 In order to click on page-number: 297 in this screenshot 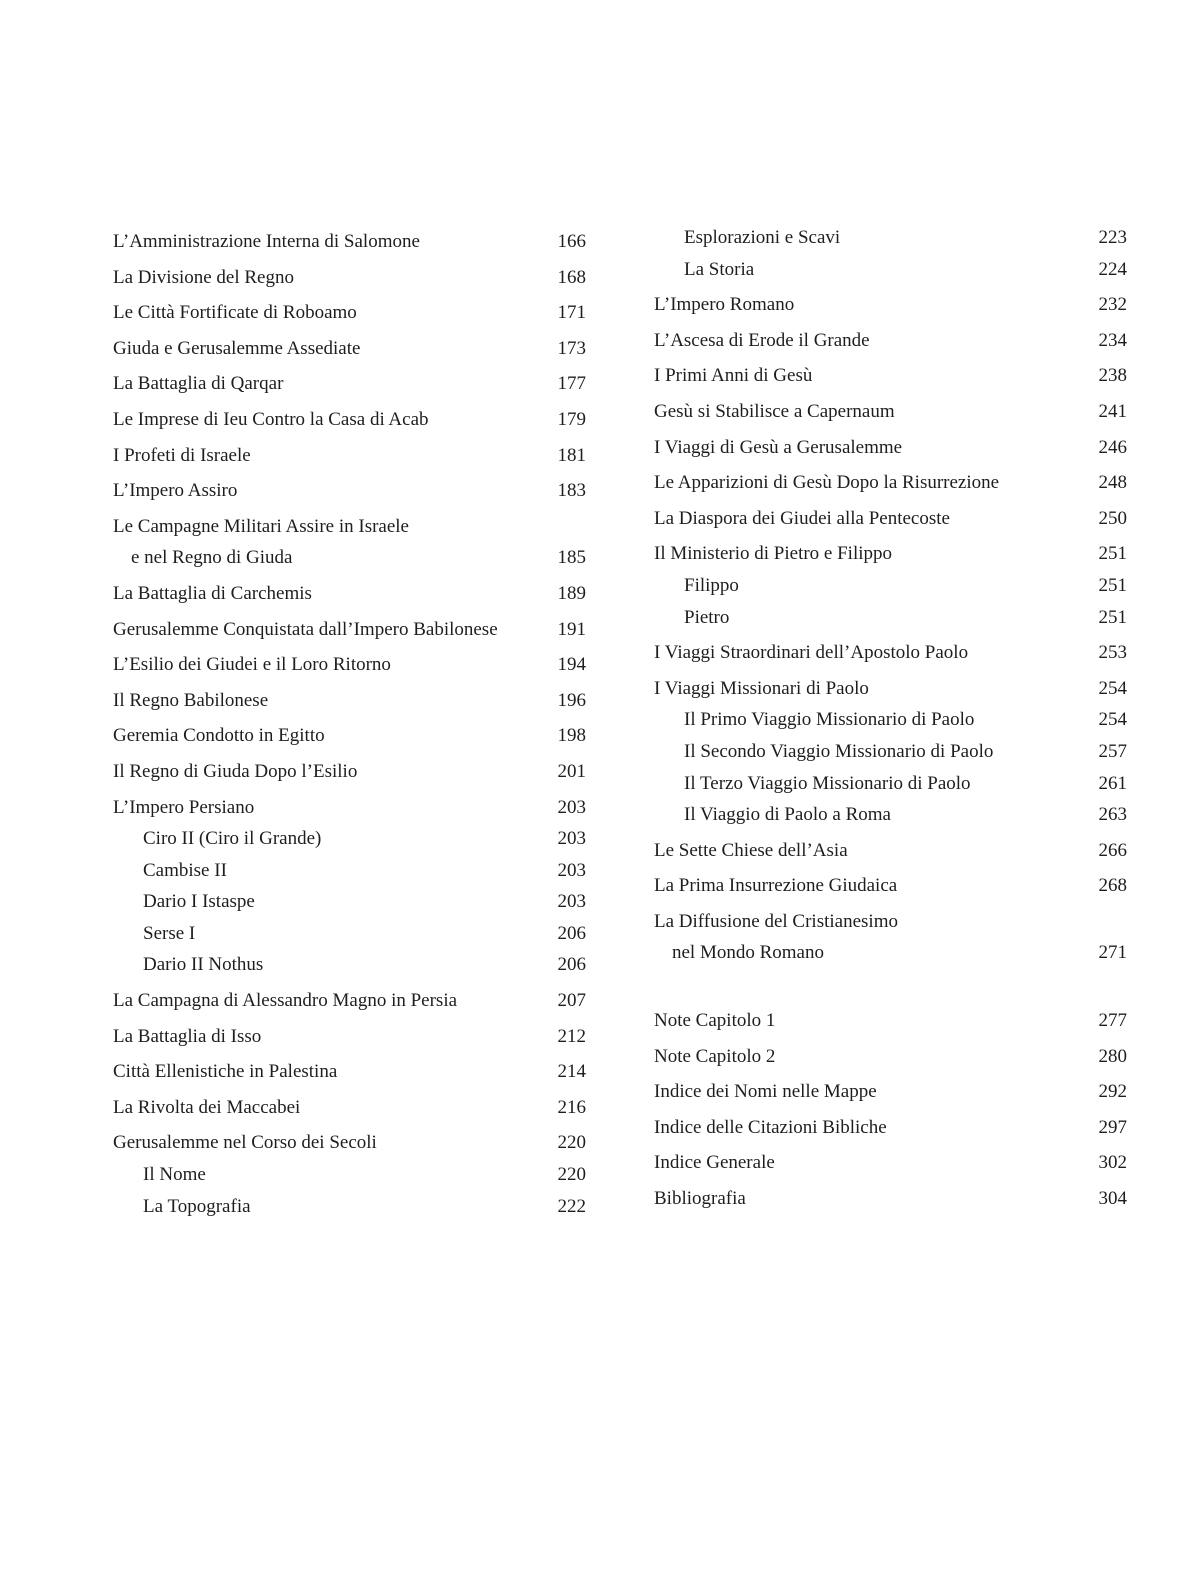, I will do `click(1113, 1127)`.